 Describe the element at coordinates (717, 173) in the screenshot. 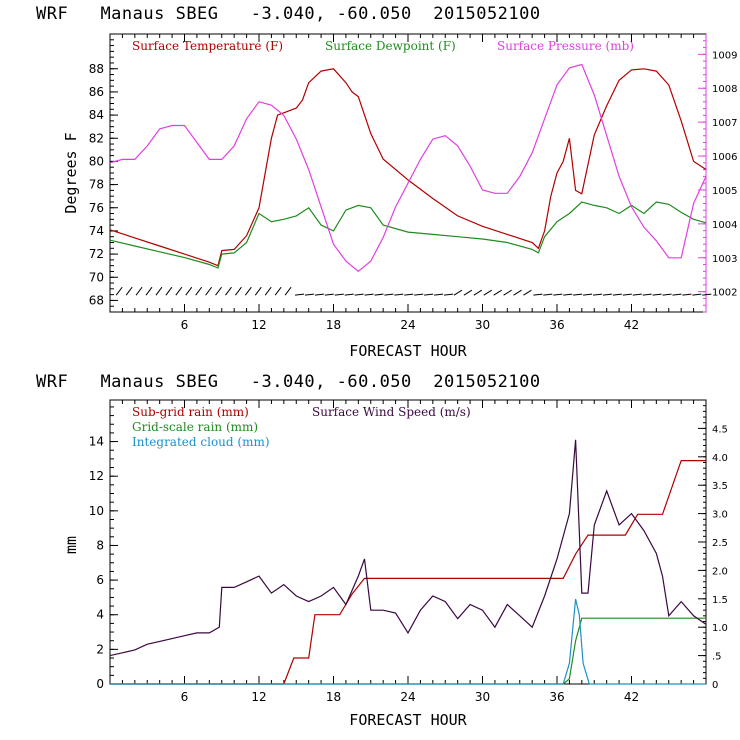

I see `y-axis-right-top: 1002 1003 1004 1005 1006 1007 1008 1009` at that location.